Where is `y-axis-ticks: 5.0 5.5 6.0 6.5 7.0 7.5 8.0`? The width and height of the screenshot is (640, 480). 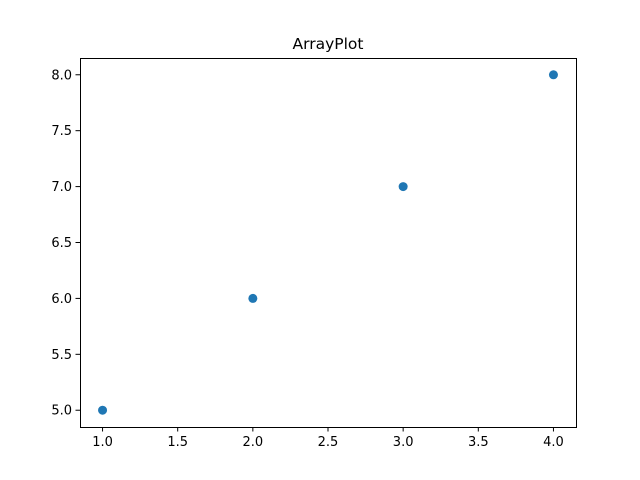 y-axis-ticks: 5.0 5.5 6.0 6.5 7.0 7.5 8.0 is located at coordinates (65, 243).